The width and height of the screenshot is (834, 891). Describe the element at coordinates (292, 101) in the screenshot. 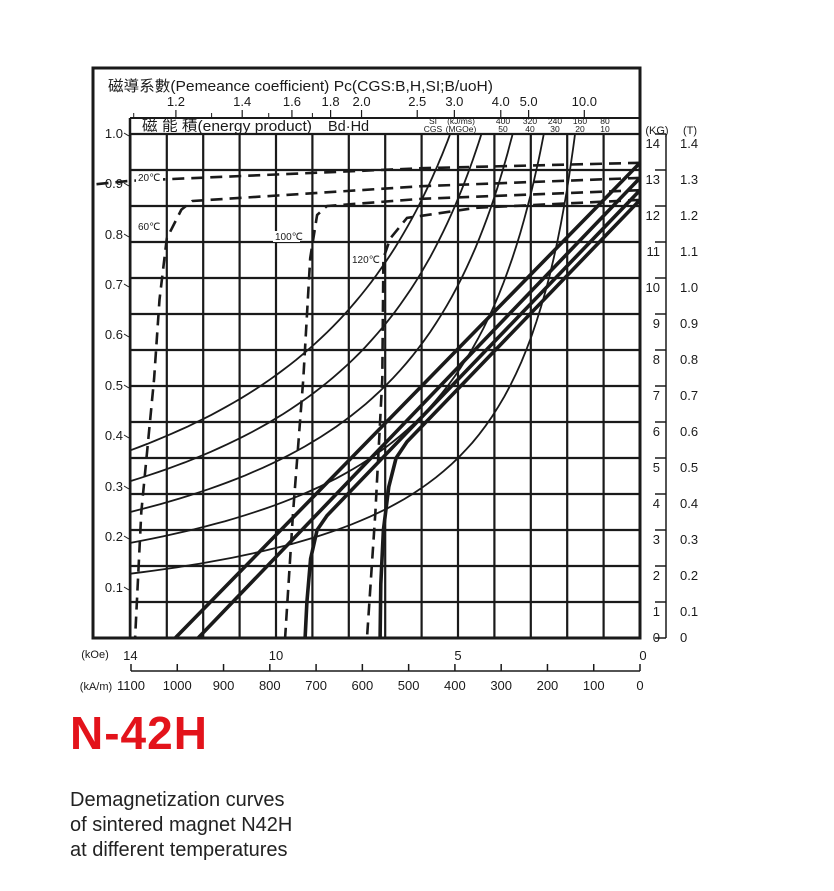

I see `permeance-tick-label: 1.6` at that location.